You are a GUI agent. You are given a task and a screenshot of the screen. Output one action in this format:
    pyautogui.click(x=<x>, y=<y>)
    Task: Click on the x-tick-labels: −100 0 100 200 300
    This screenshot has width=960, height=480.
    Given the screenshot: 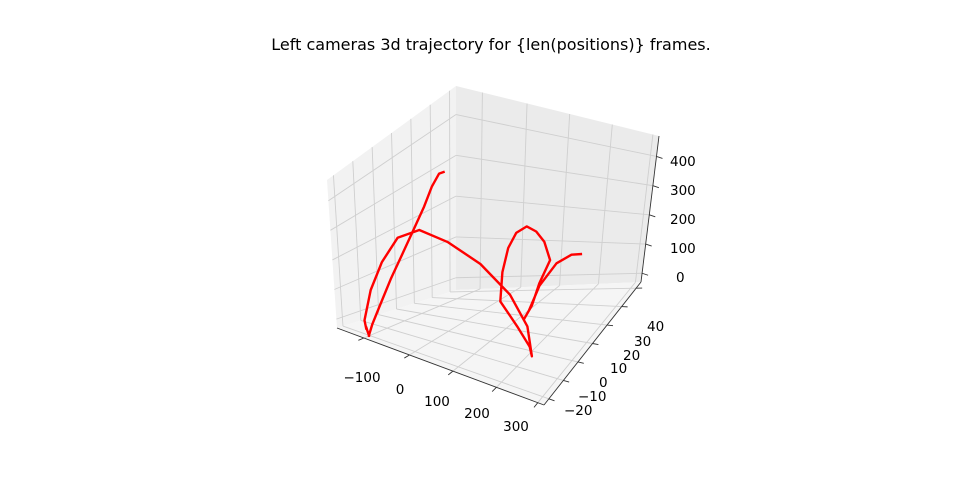 What is the action you would take?
    pyautogui.click(x=435, y=402)
    